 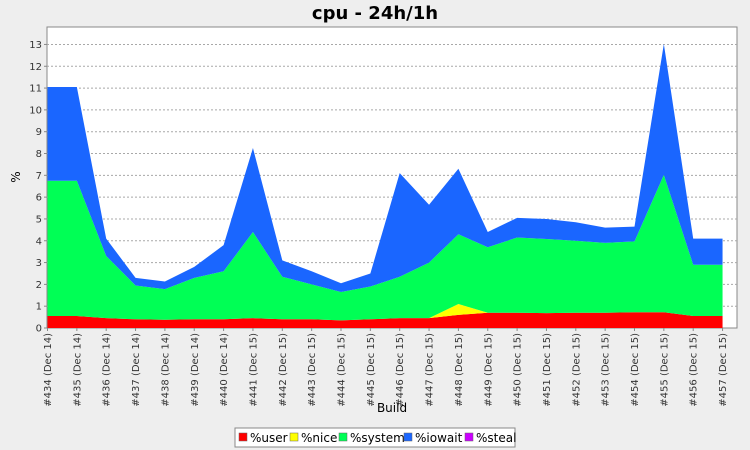 I want to click on x-tick-label: #456 (Dec 15), so click(x=694, y=370).